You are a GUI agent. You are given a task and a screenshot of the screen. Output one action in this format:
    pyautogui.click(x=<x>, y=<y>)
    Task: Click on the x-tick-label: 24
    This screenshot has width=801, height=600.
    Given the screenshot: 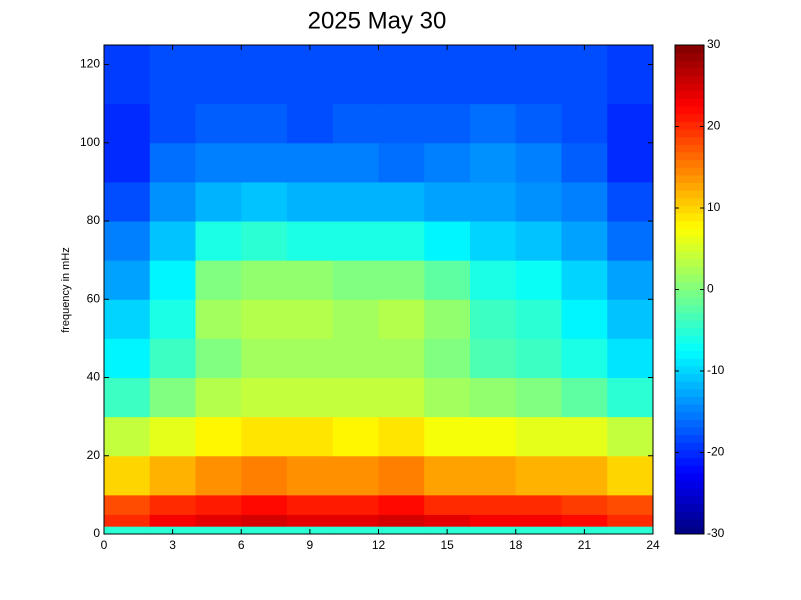 What is the action you would take?
    pyautogui.click(x=653, y=545)
    